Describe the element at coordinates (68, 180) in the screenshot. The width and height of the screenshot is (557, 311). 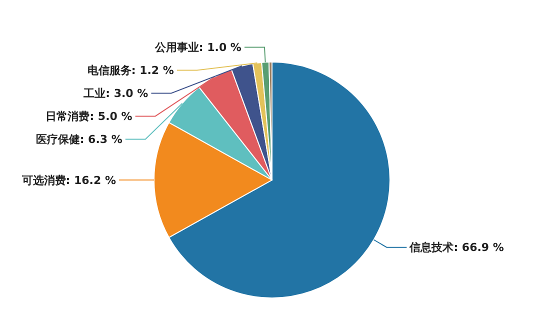
I see `slice-label: 可选消费: 16.2 %` at that location.